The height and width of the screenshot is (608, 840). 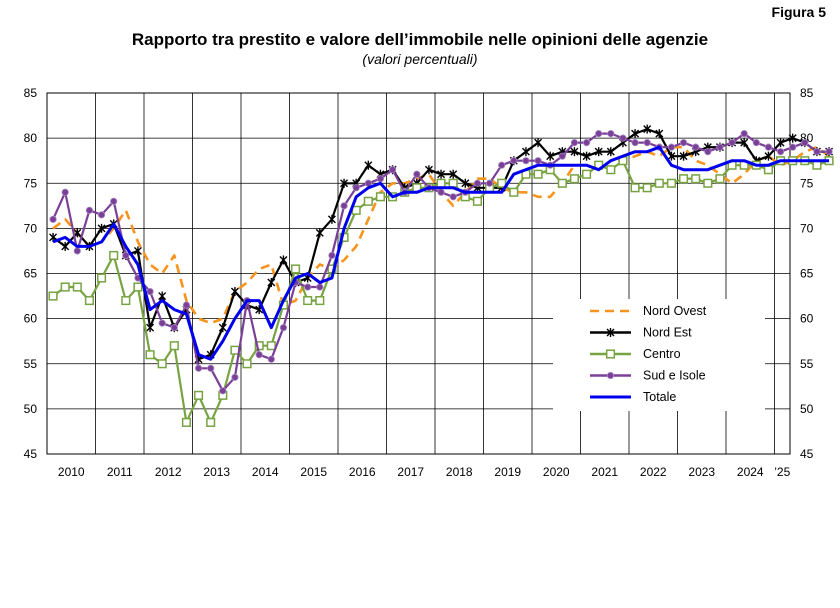 I want to click on legend-item: Nord Est, so click(x=641, y=333).